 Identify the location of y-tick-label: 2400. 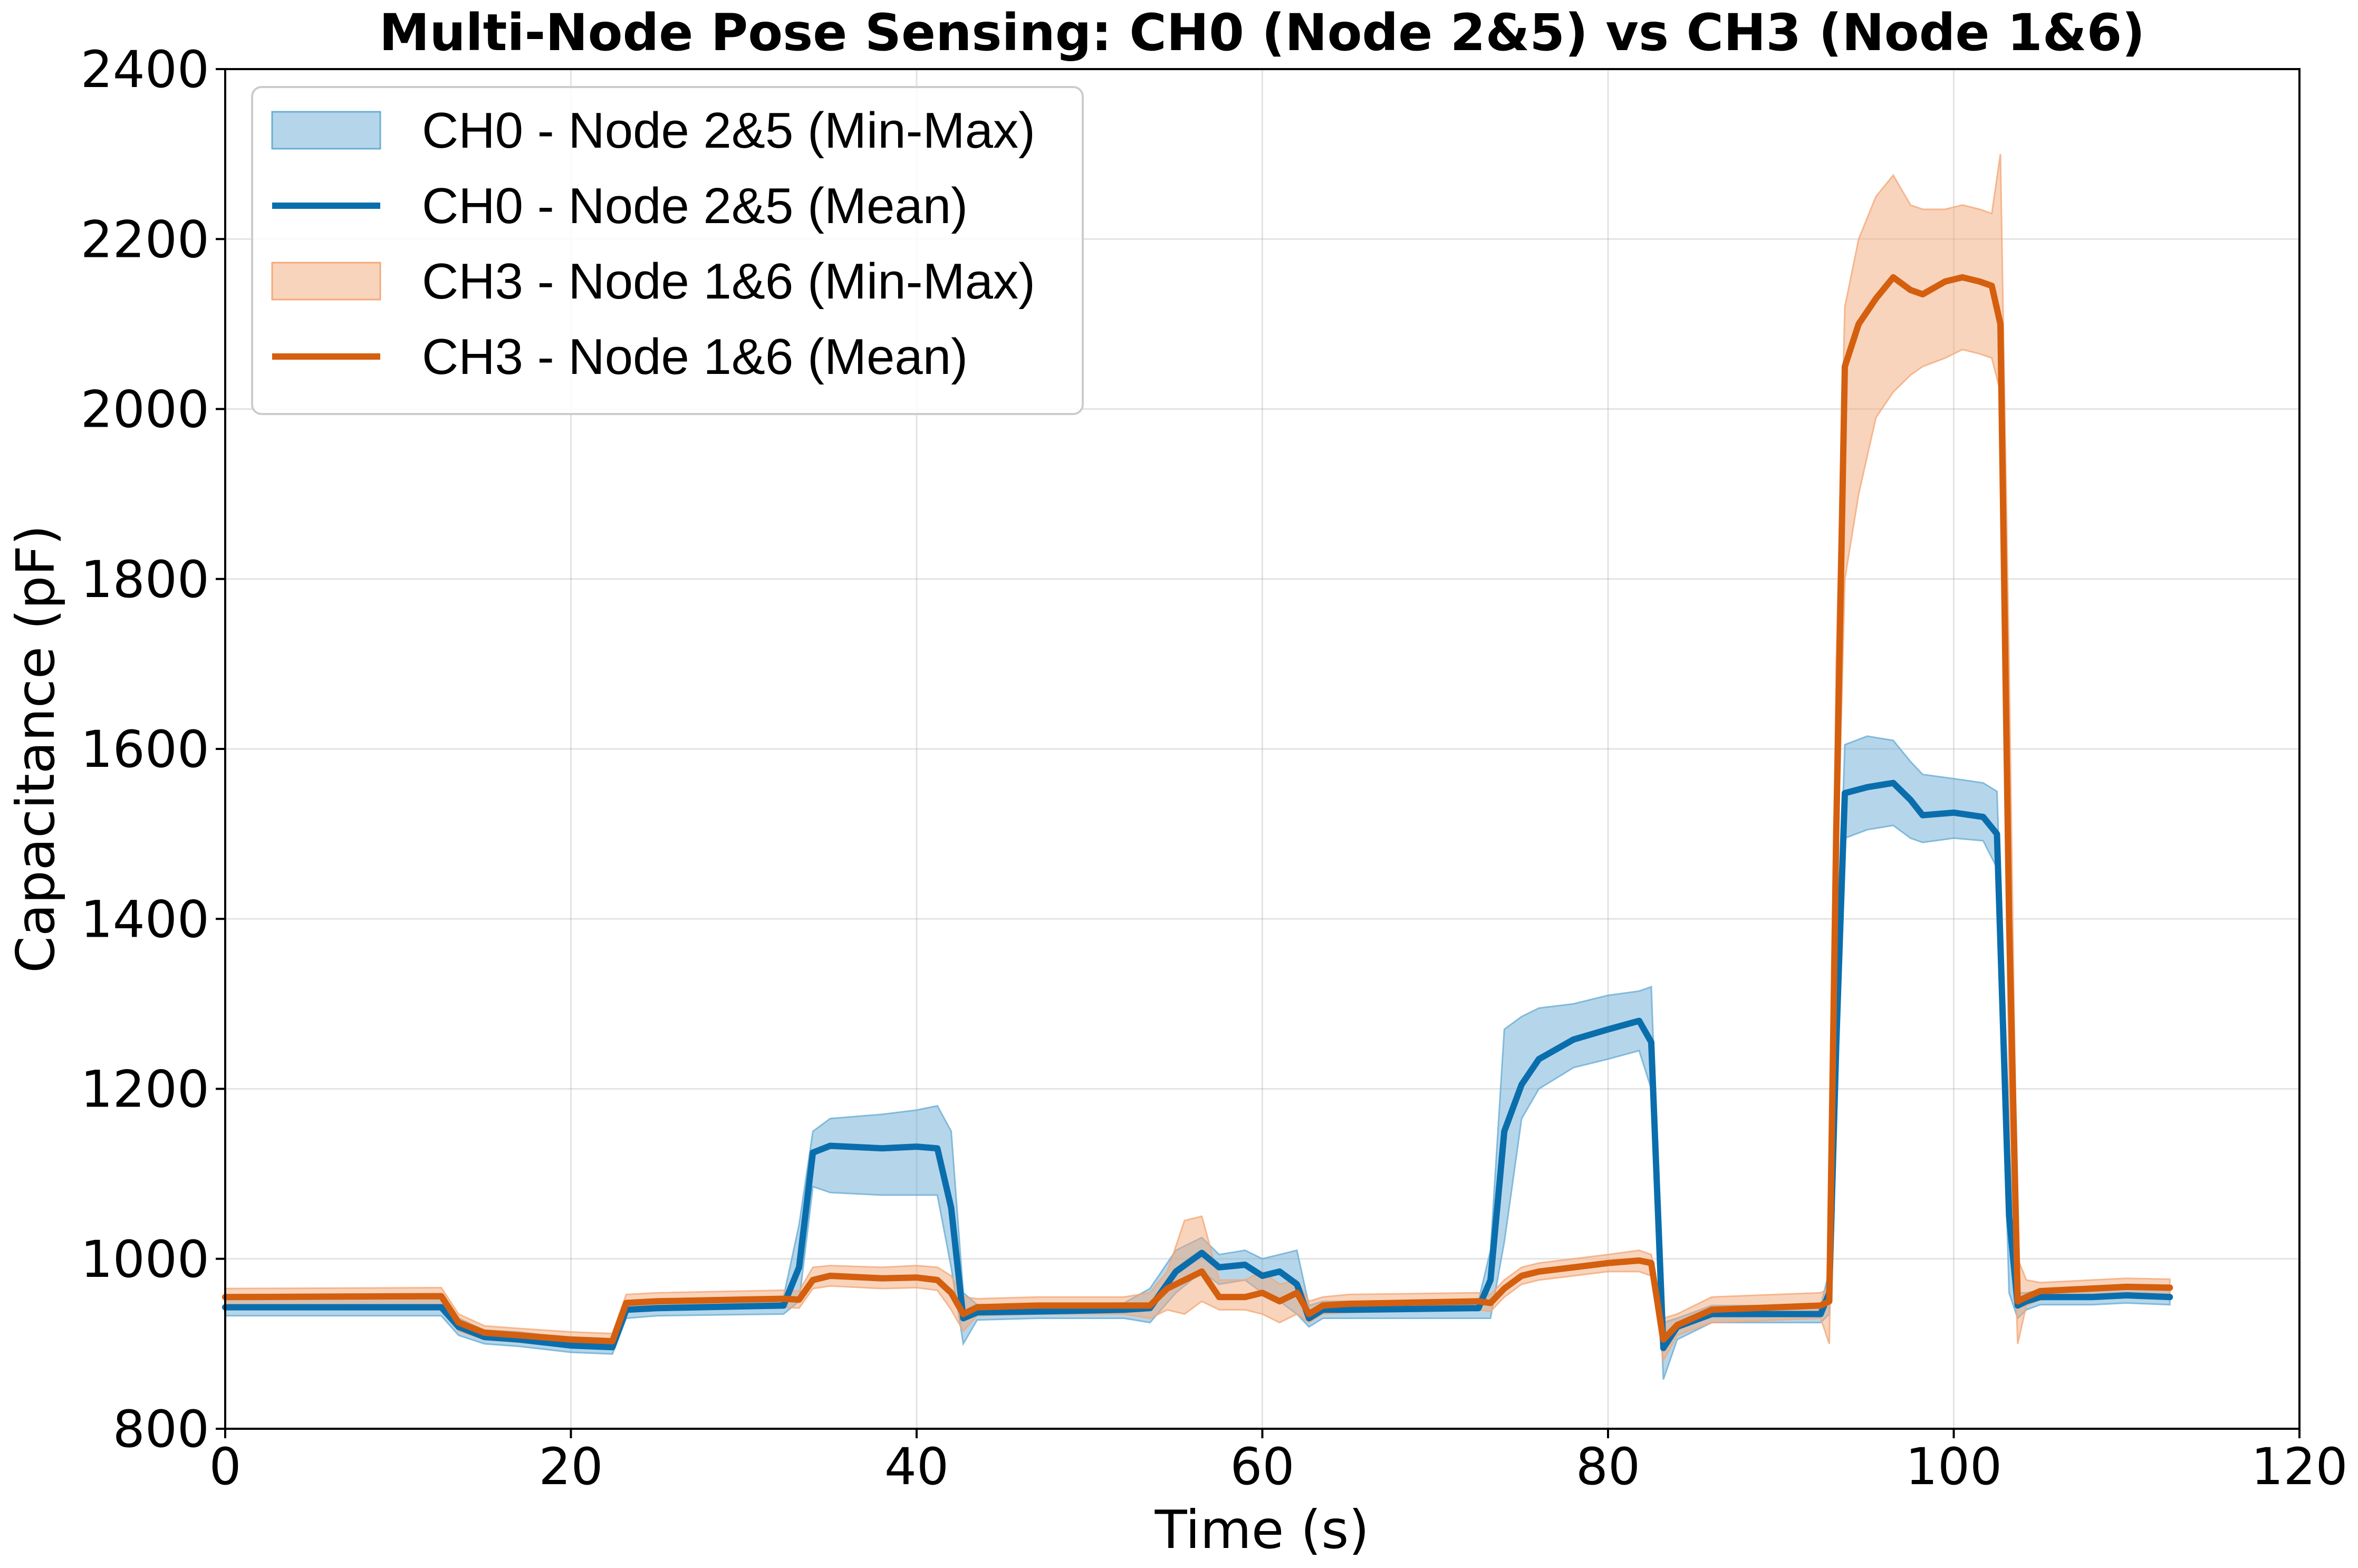
(145, 70).